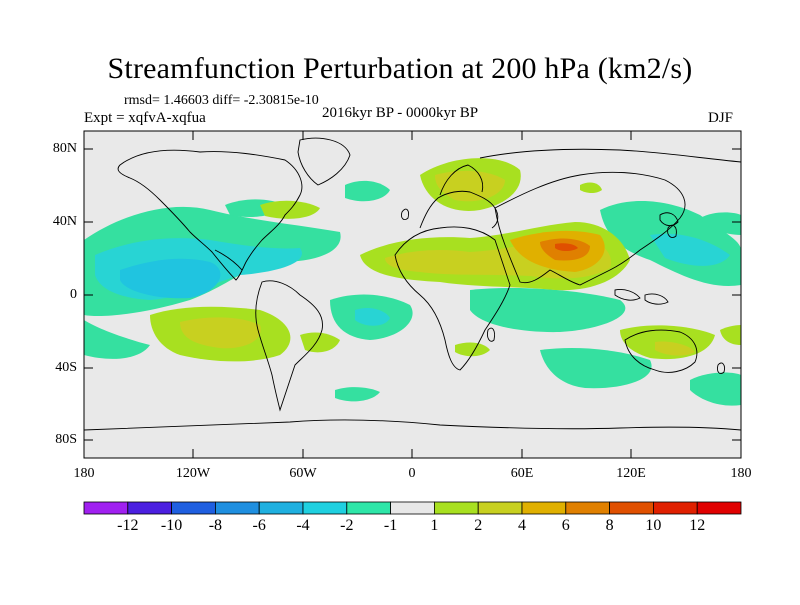 The width and height of the screenshot is (800, 605). Describe the element at coordinates (721, 118) in the screenshot. I see `season-label: DJF` at that location.